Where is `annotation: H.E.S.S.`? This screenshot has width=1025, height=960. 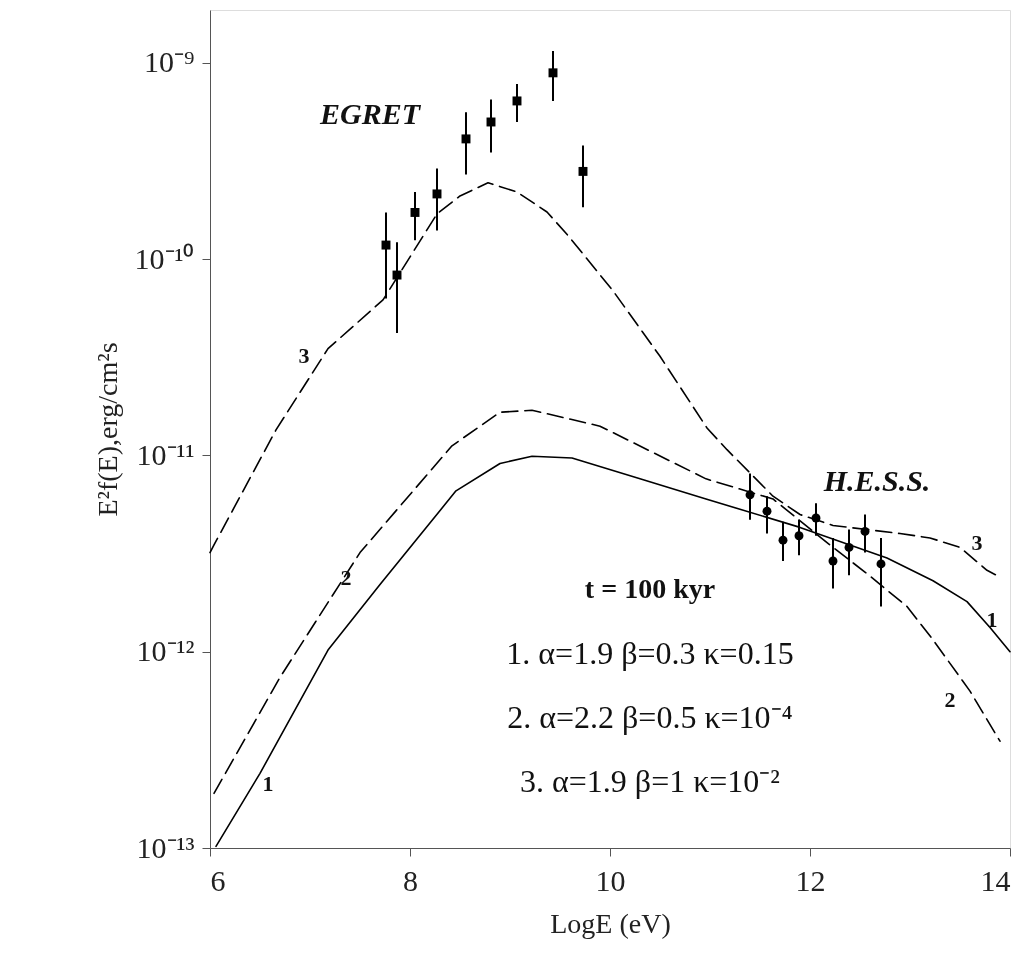 annotation: H.E.S.S. is located at coordinates (876, 480).